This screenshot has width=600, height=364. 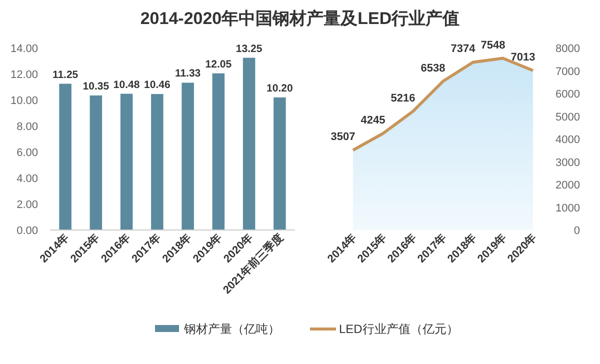 I want to click on data-label: 5216, so click(x=403, y=98).